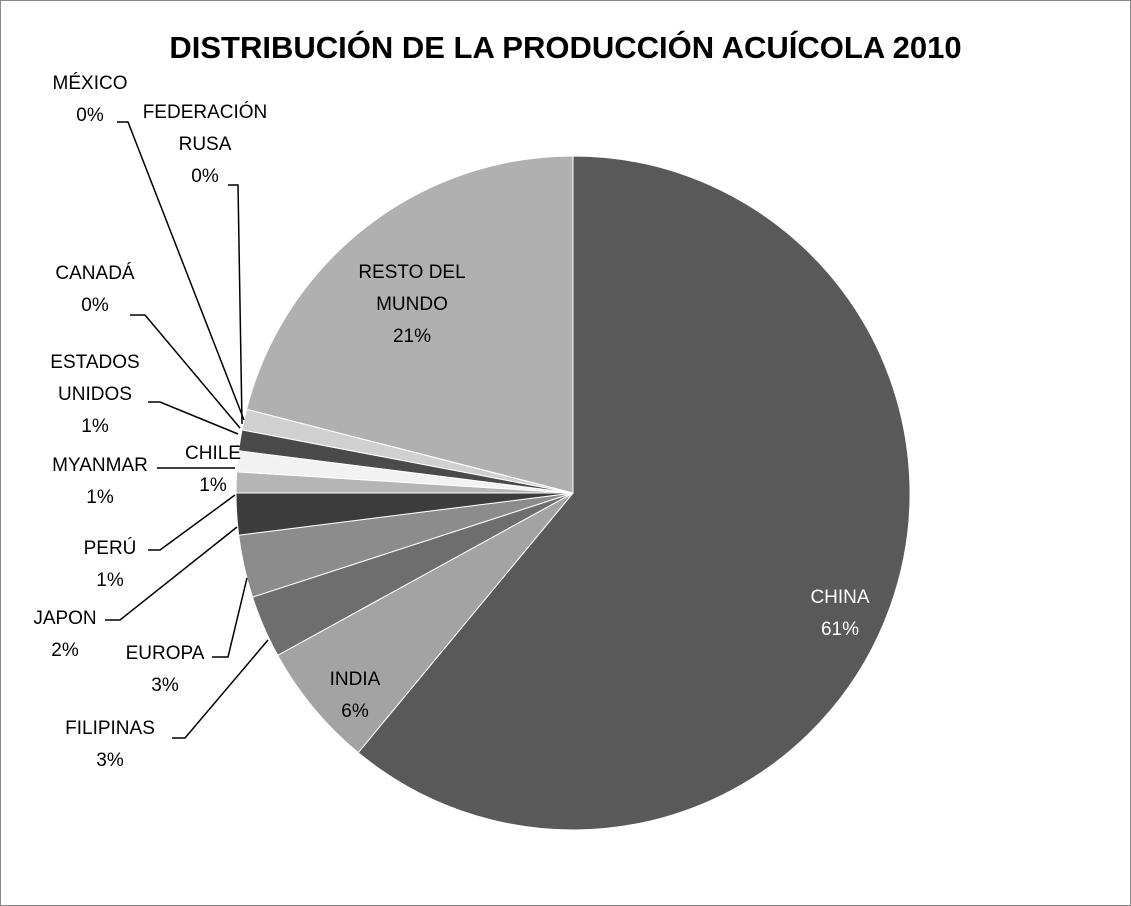 Image resolution: width=1131 pixels, height=906 pixels. Describe the element at coordinates (95, 290) in the screenshot. I see `slice-label: CANADÁ 0%` at that location.